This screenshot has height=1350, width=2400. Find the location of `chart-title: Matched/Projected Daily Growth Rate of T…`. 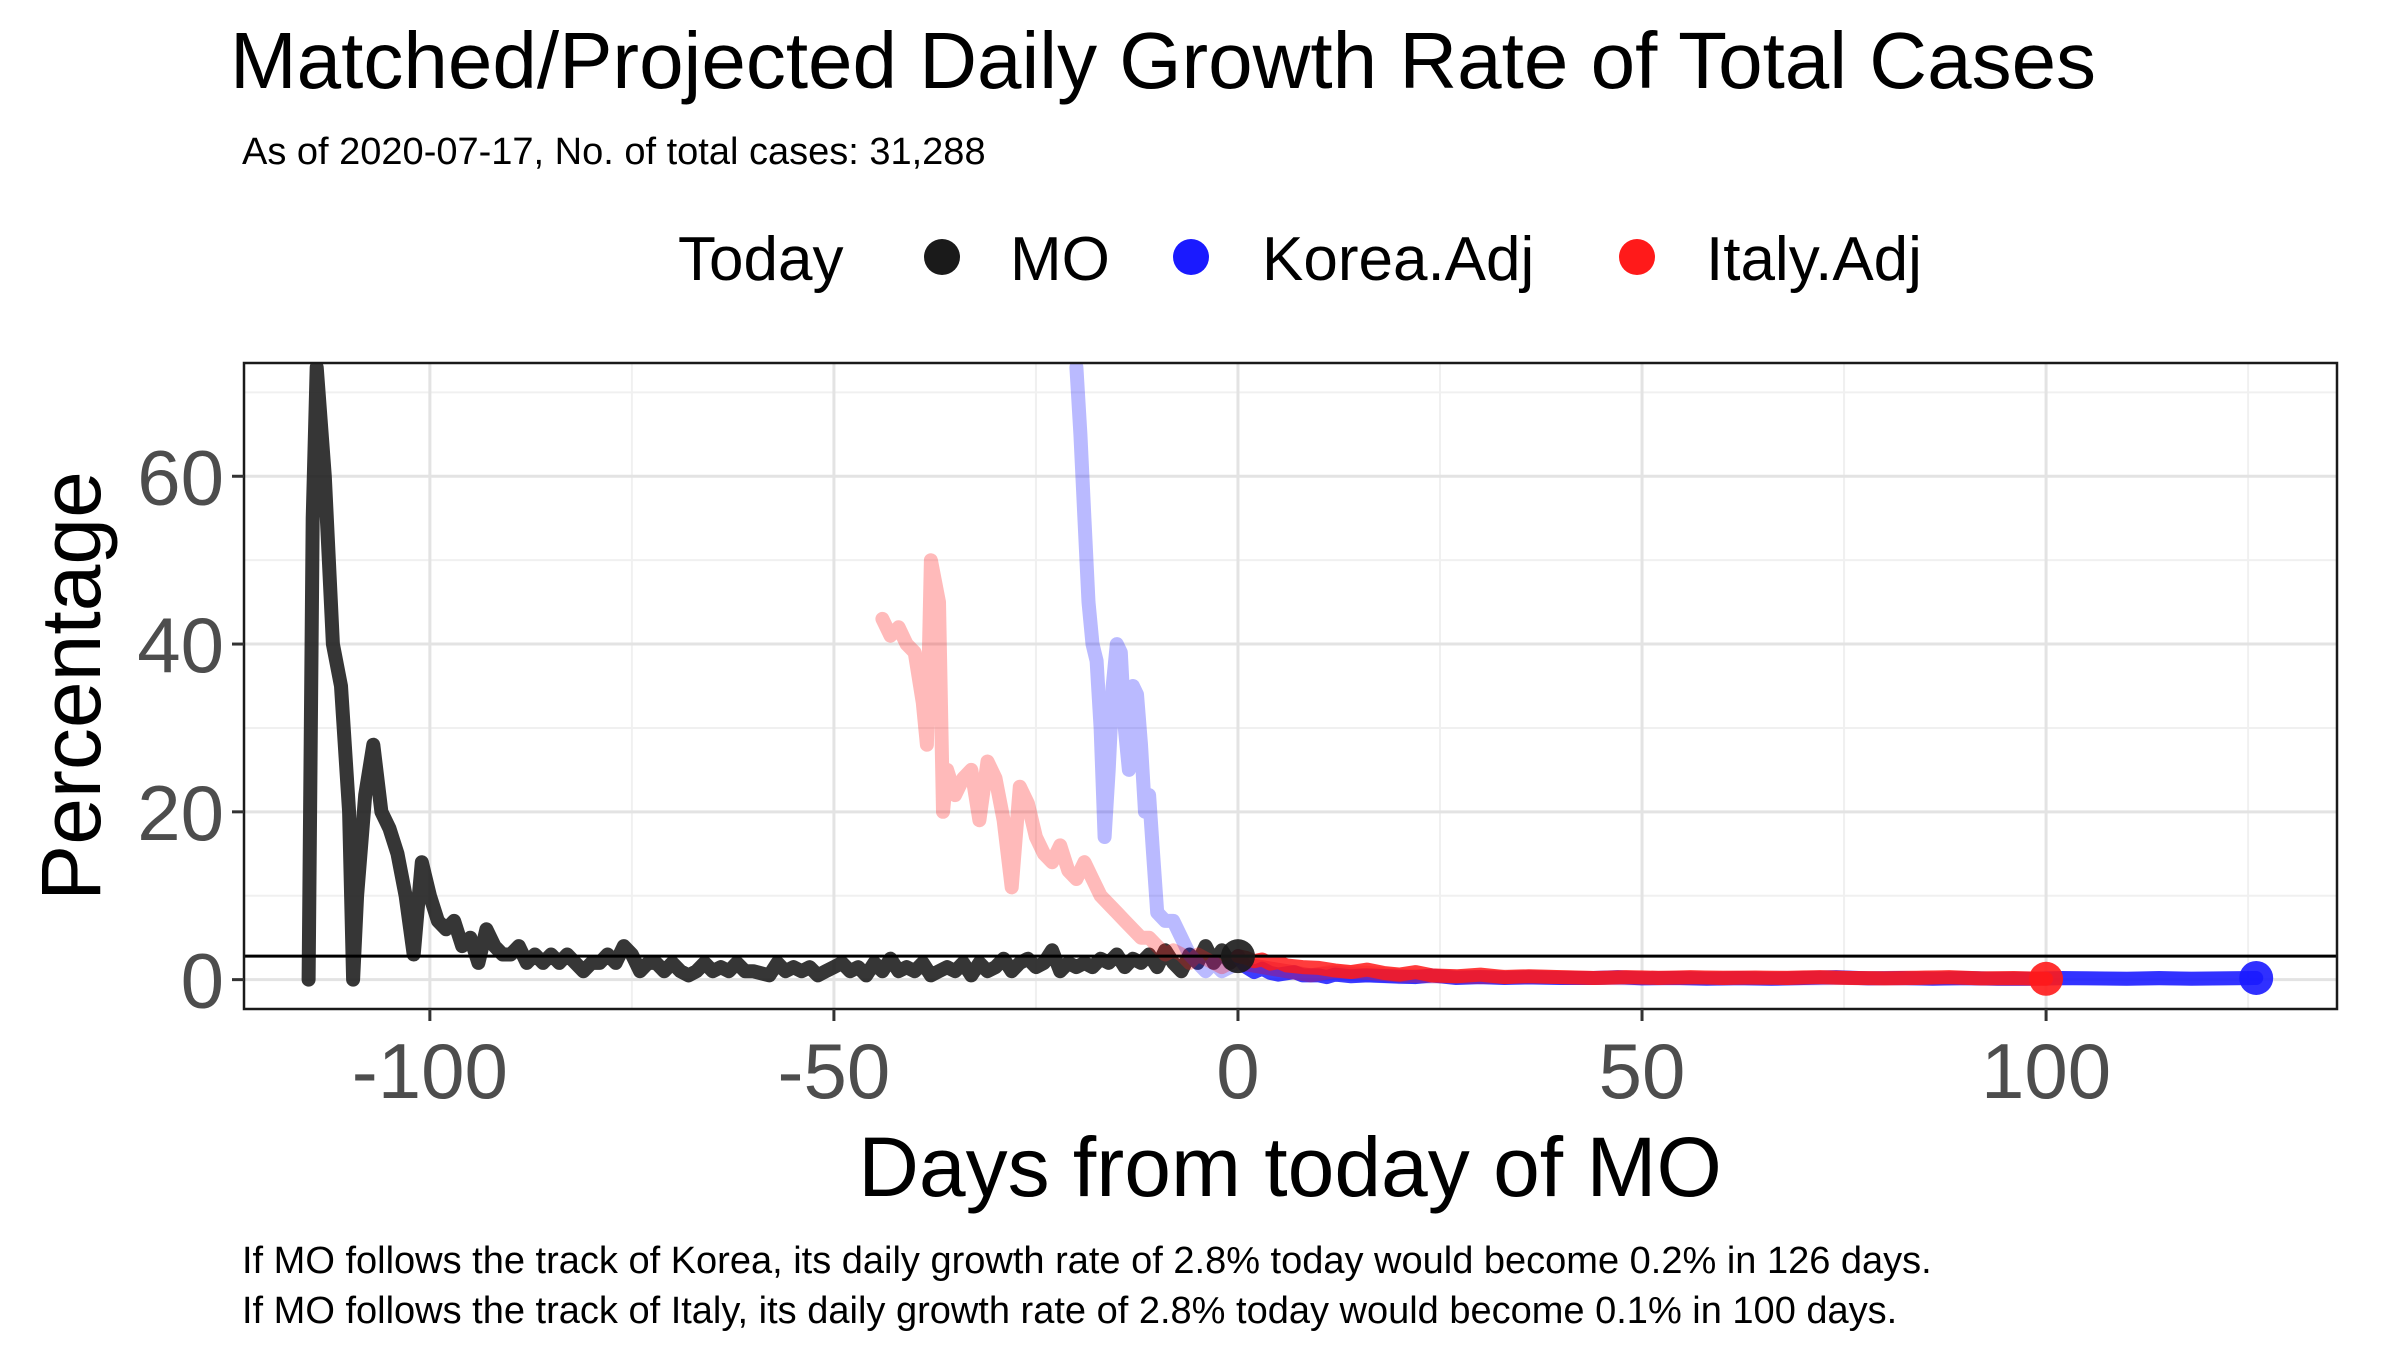

chart-title: Matched/Projected Daily Growth Rate of T… is located at coordinates (1163, 60).